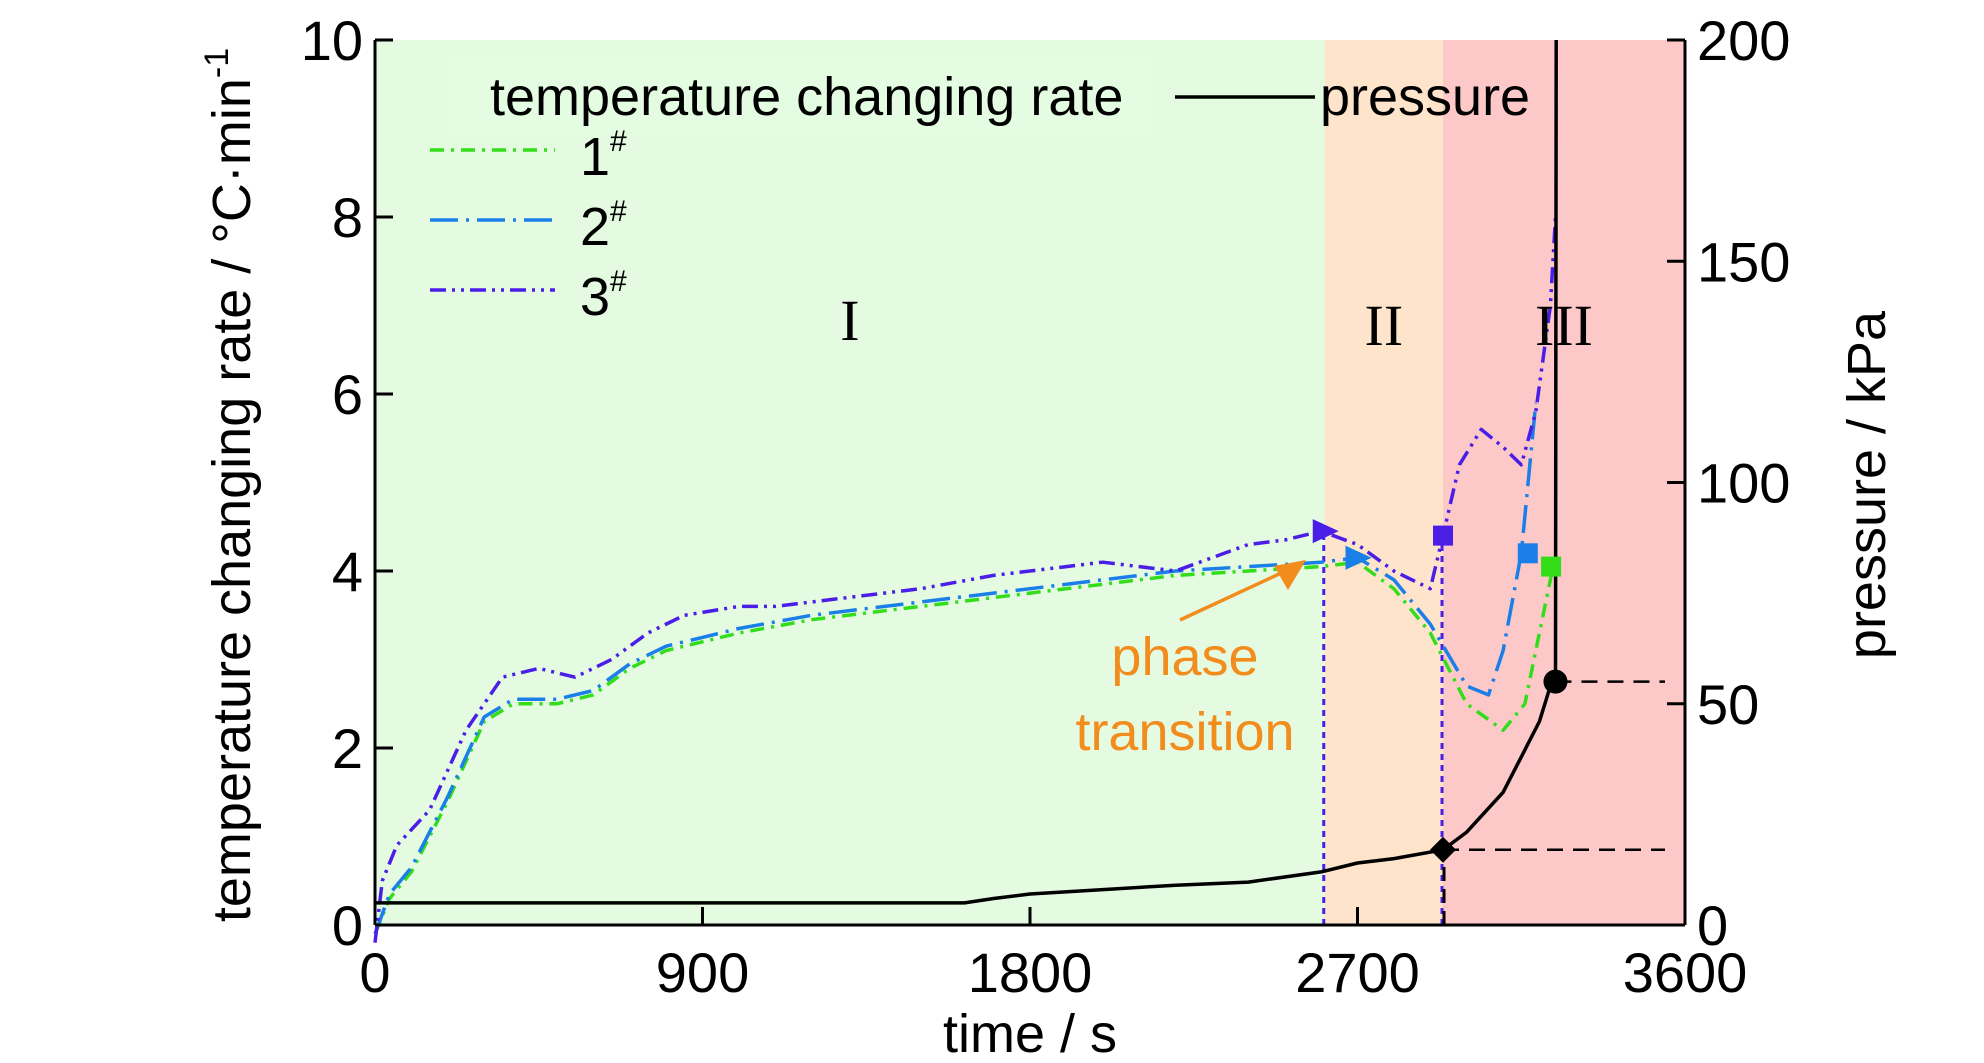  Describe the element at coordinates (347, 217) in the screenshot. I see `left-tick-label: 8` at that location.